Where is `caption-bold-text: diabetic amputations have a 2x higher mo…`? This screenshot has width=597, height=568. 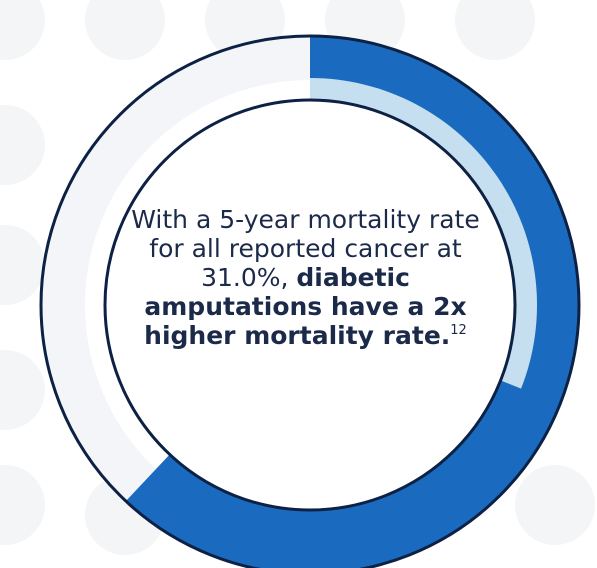
caption-bold-text: diabetic amputations have a 2x higher mo… is located at coordinates (305, 306).